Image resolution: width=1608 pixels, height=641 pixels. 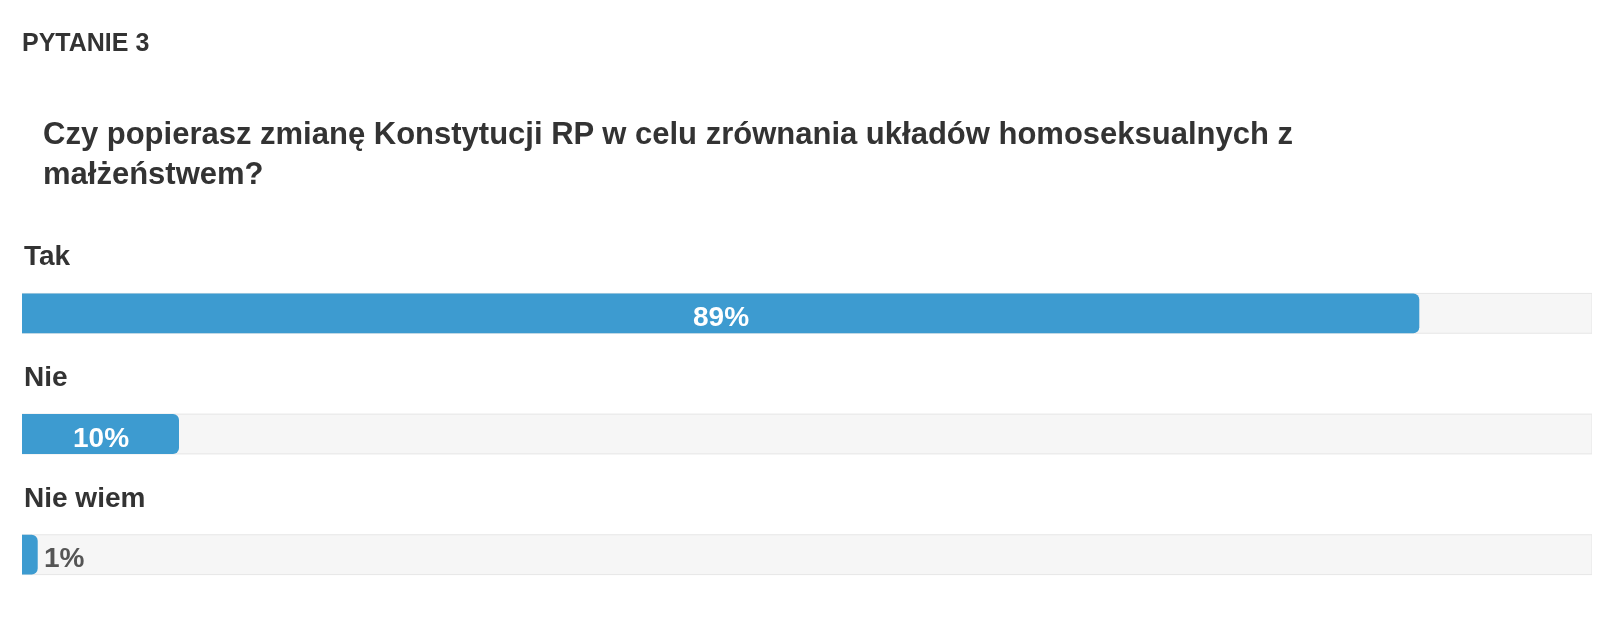 I want to click on chart-subtitle: Czy popierasz zmianę Konstytucji RP w celu zrównania układów homoseksualnych z małżeństwem?, so click(x=668, y=154).